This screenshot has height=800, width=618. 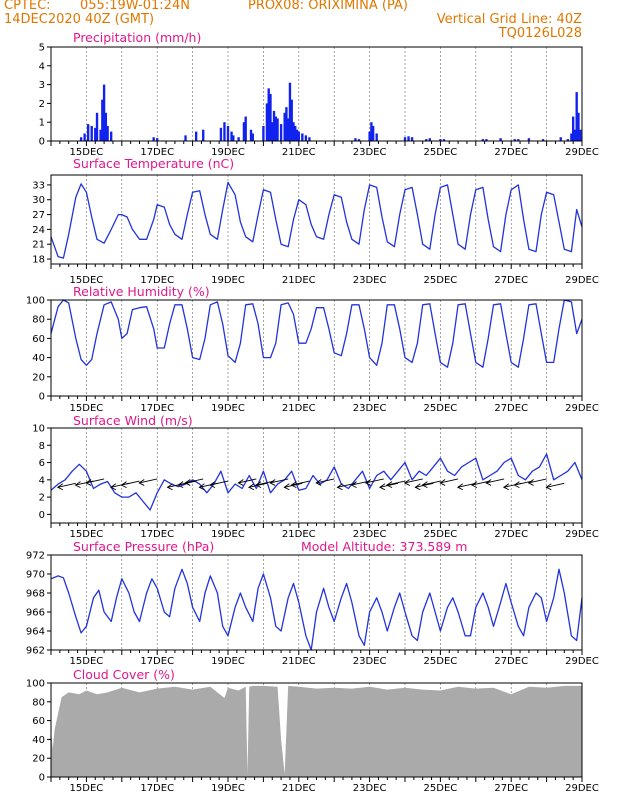 I want to click on y-tick-label: 60, so click(x=38, y=721).